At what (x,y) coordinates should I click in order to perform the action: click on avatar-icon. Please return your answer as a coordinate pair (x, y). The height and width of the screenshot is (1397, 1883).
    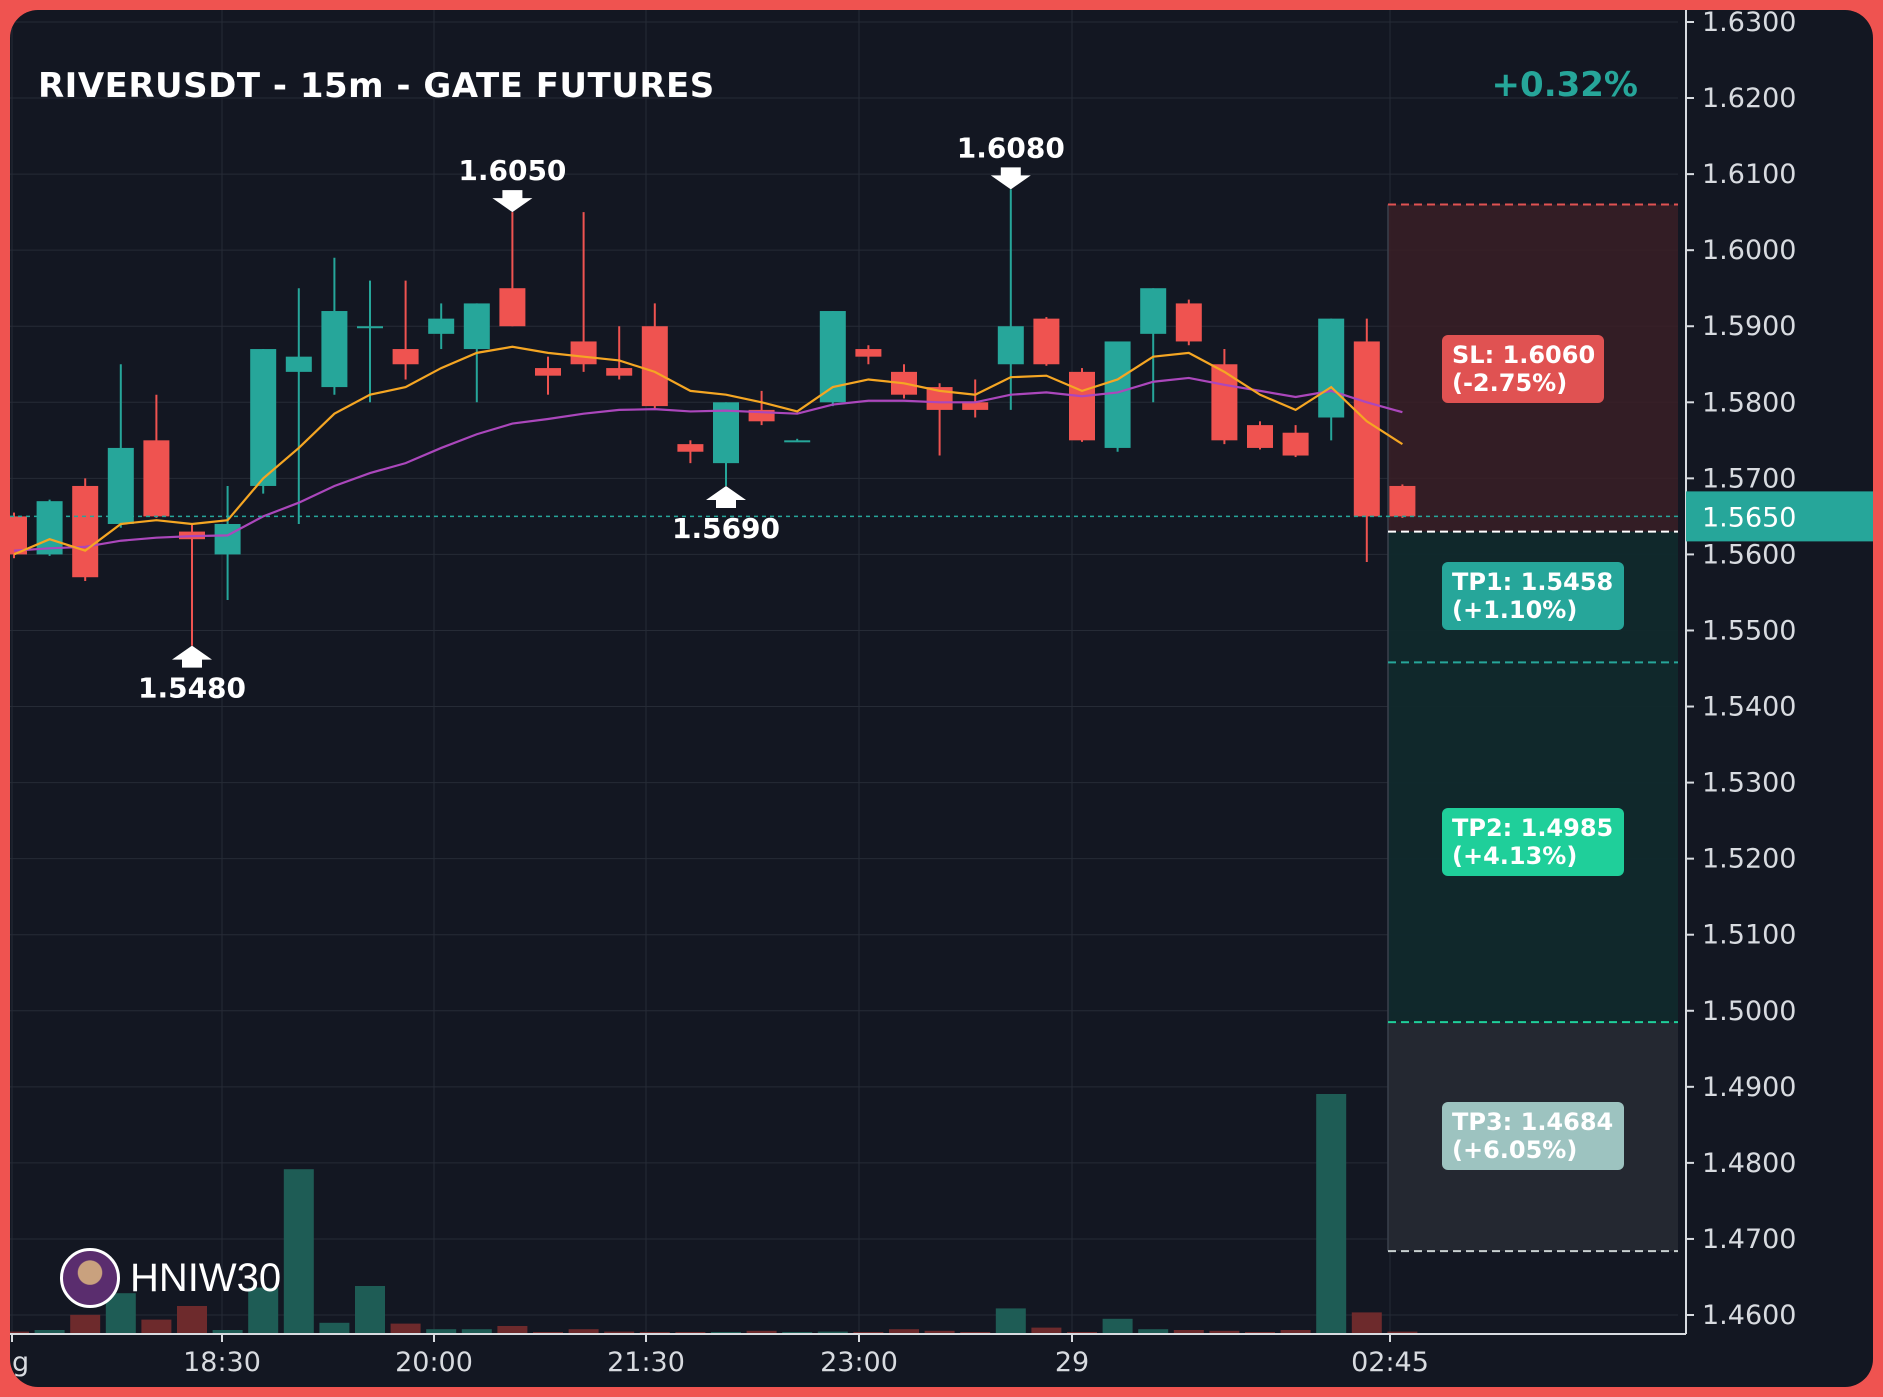
    Looking at the image, I should click on (90, 1278).